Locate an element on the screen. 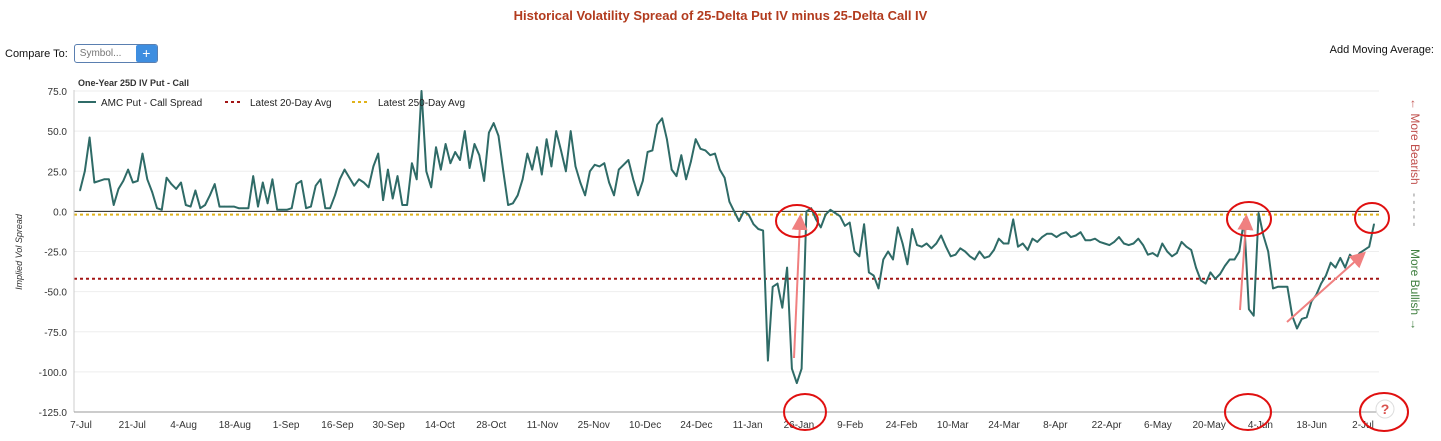 The image size is (1441, 441). help-button: ? is located at coordinates (1385, 409).